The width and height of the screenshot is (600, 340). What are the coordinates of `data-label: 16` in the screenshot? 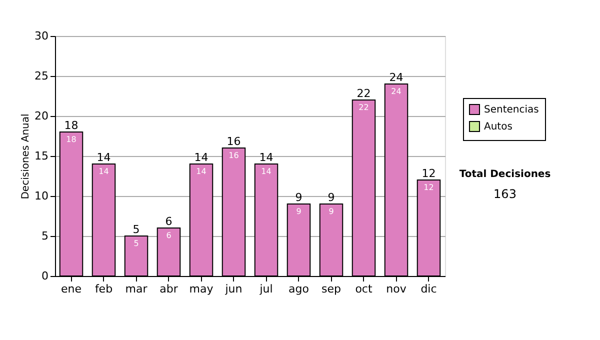 It's located at (233, 155).